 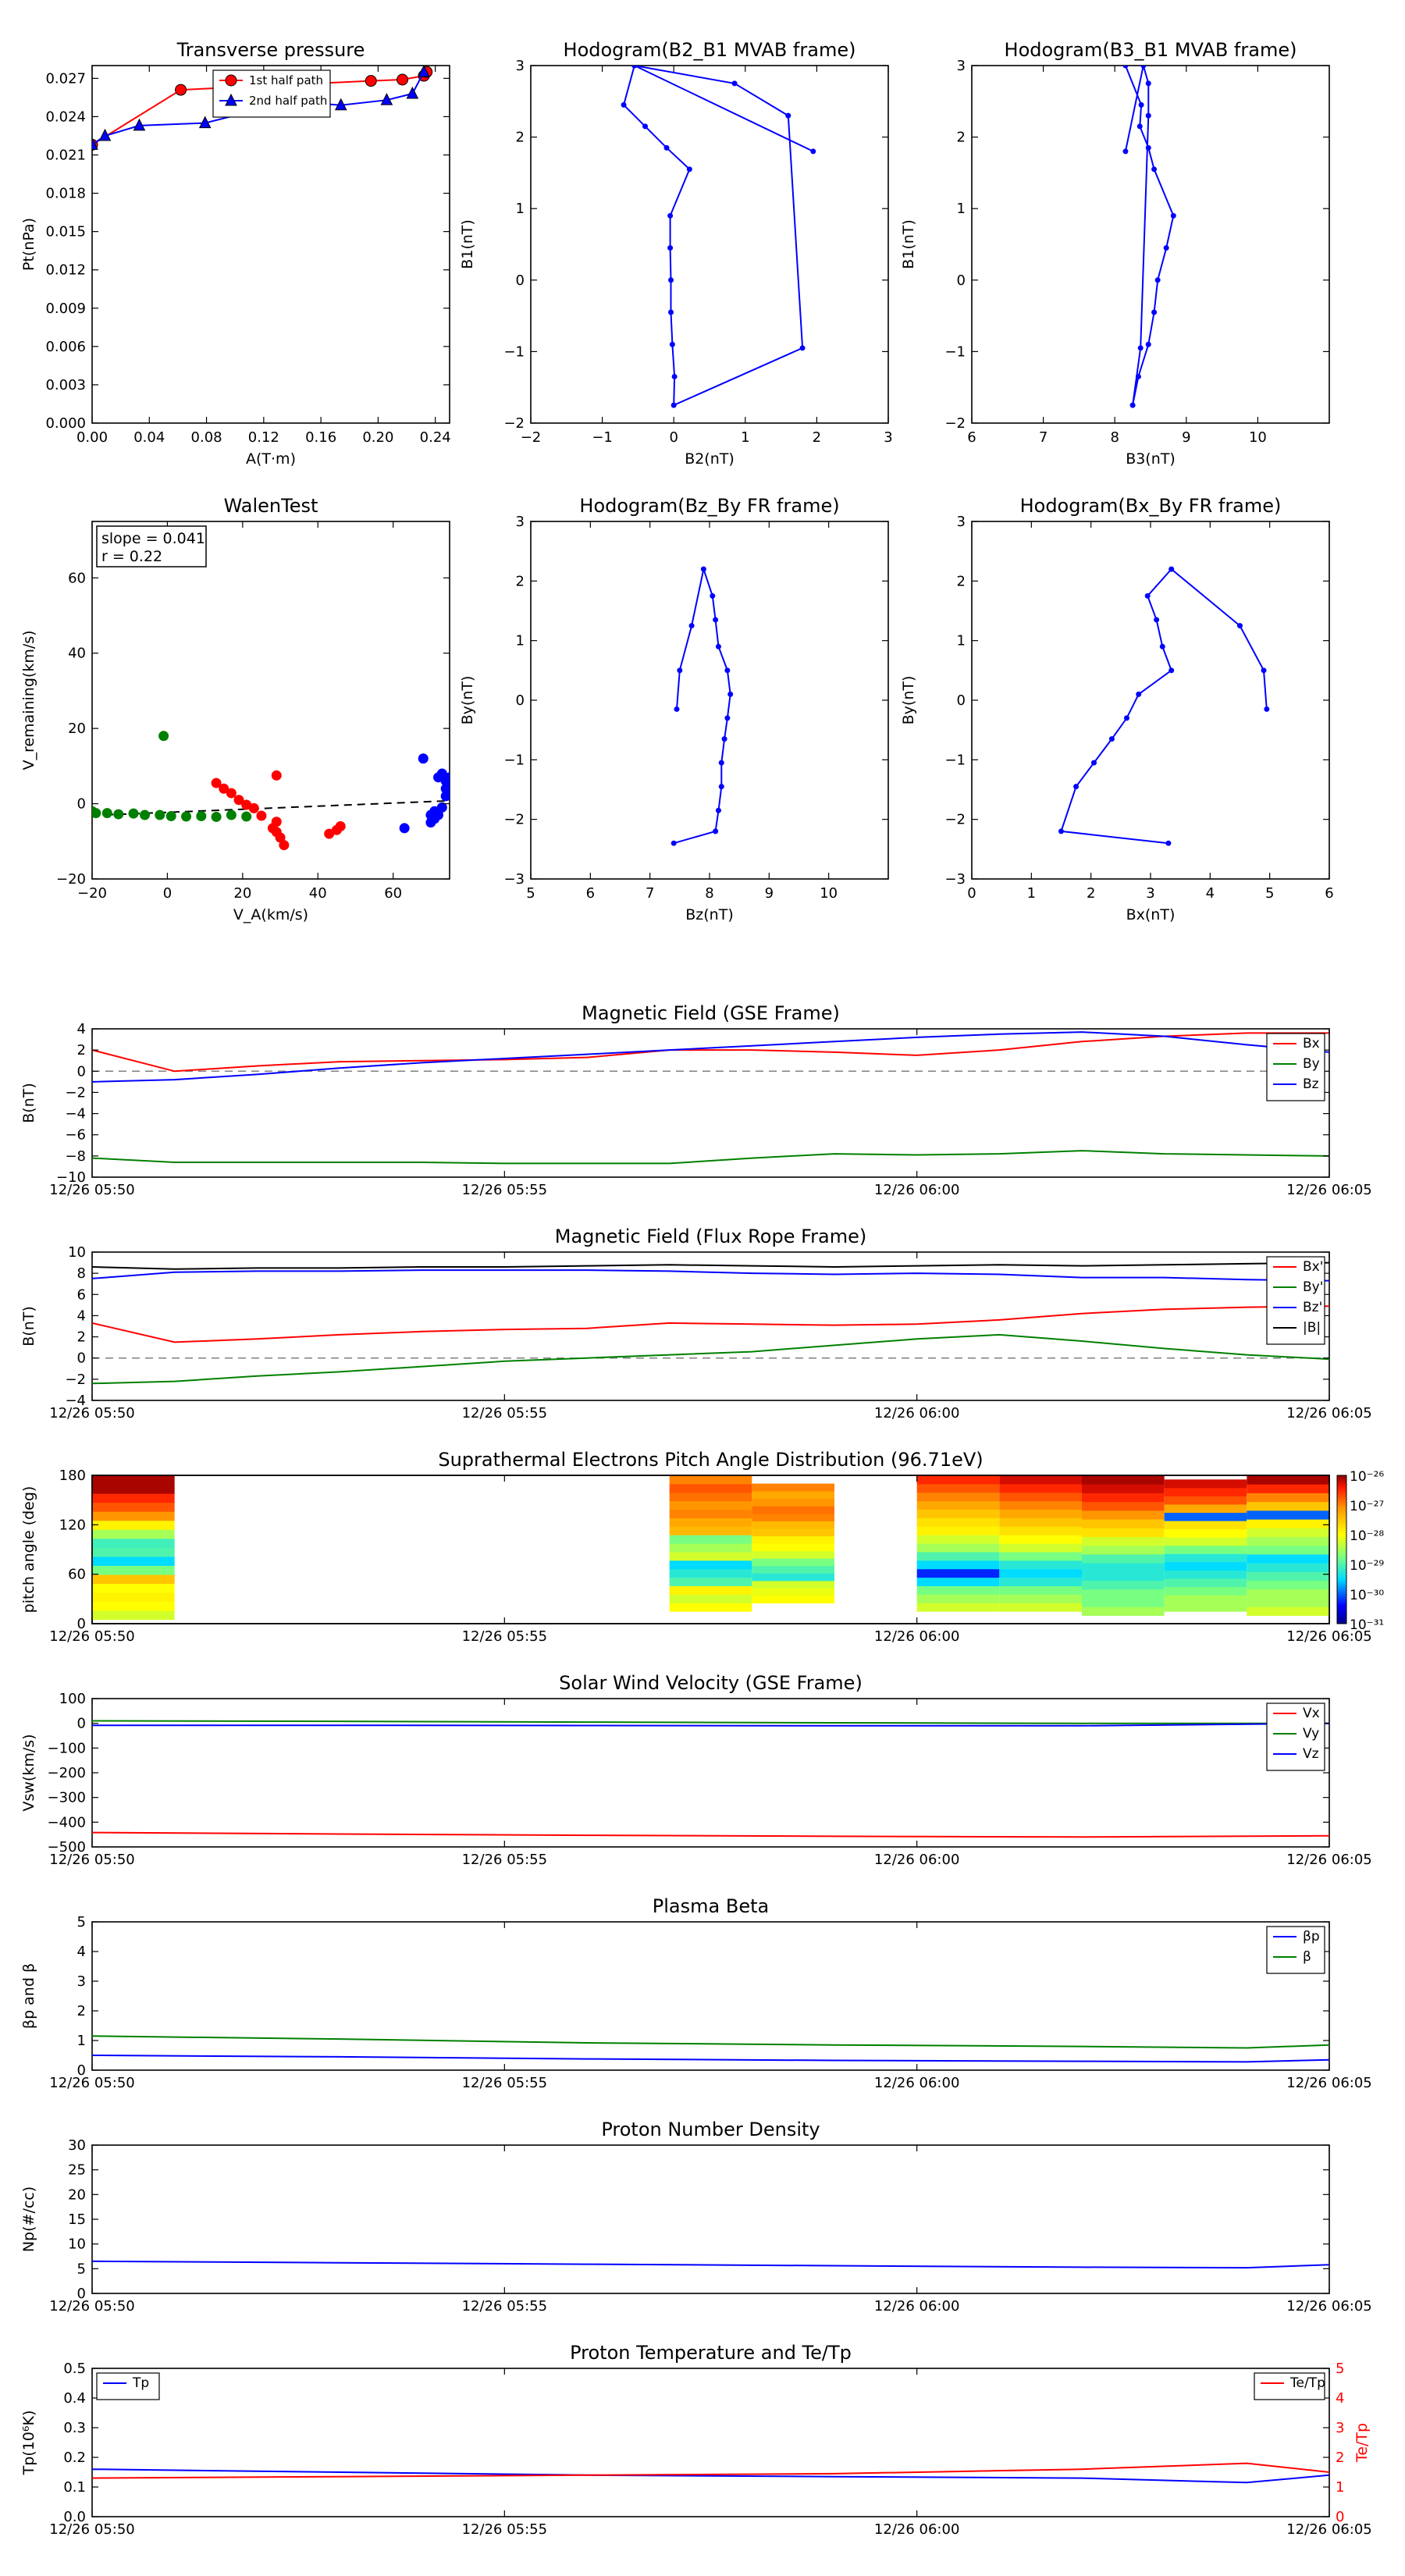 What do you see at coordinates (908, 244) in the screenshot?
I see `y-axis-label: B1(nT)` at bounding box center [908, 244].